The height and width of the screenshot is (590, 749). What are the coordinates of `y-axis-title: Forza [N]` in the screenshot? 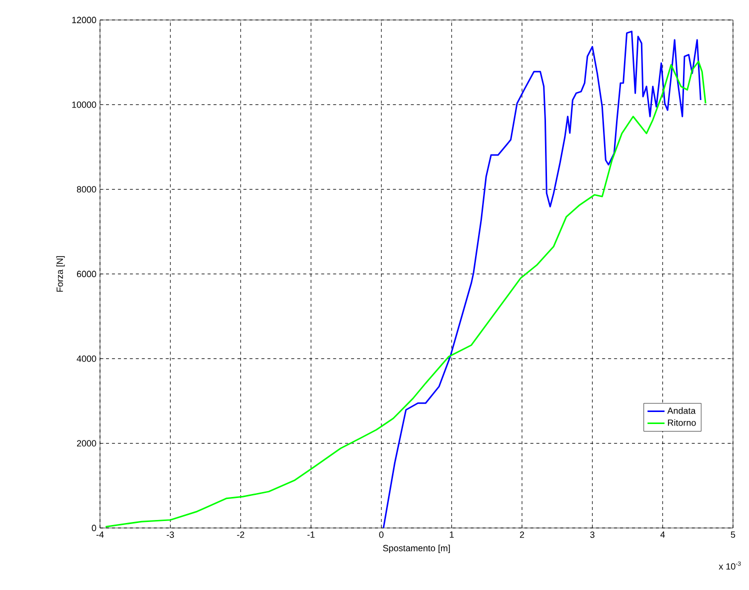 It's located at (60, 274).